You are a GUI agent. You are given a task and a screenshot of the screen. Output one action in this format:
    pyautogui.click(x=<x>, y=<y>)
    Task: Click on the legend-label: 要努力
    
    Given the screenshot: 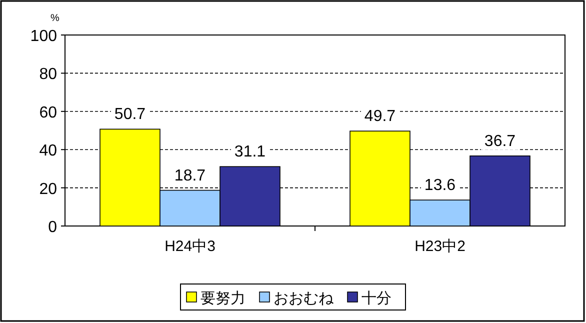 What is the action you would take?
    pyautogui.click(x=223, y=298)
    